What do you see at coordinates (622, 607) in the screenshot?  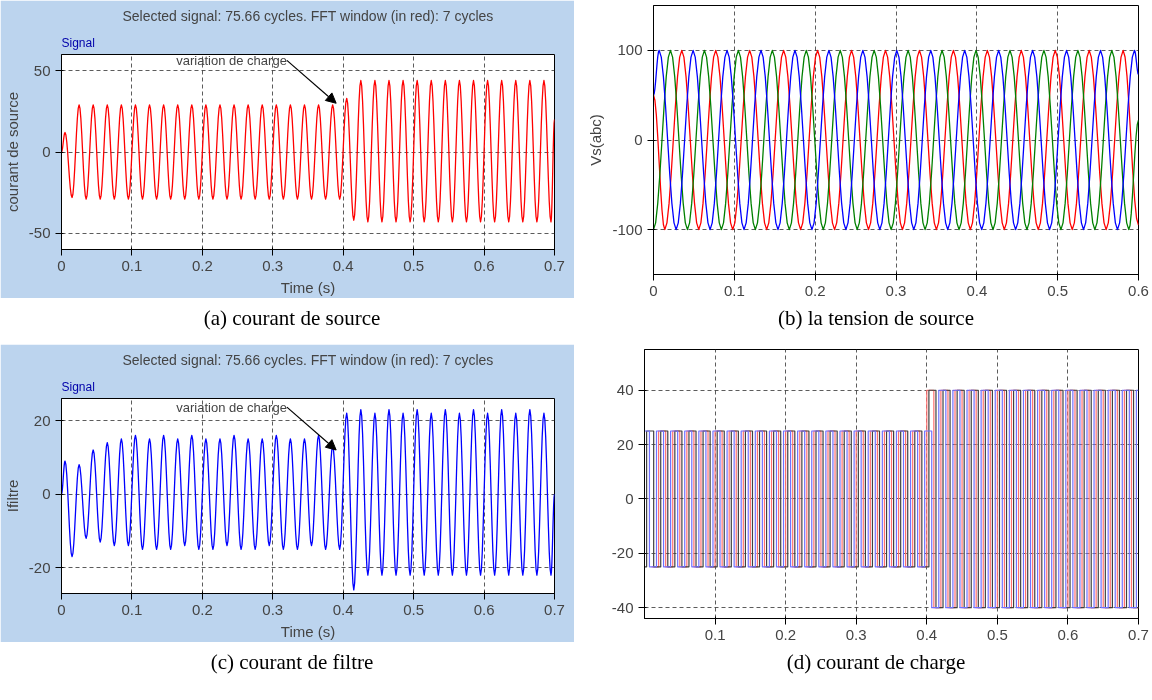 I see `y-tick-label: -40` at bounding box center [622, 607].